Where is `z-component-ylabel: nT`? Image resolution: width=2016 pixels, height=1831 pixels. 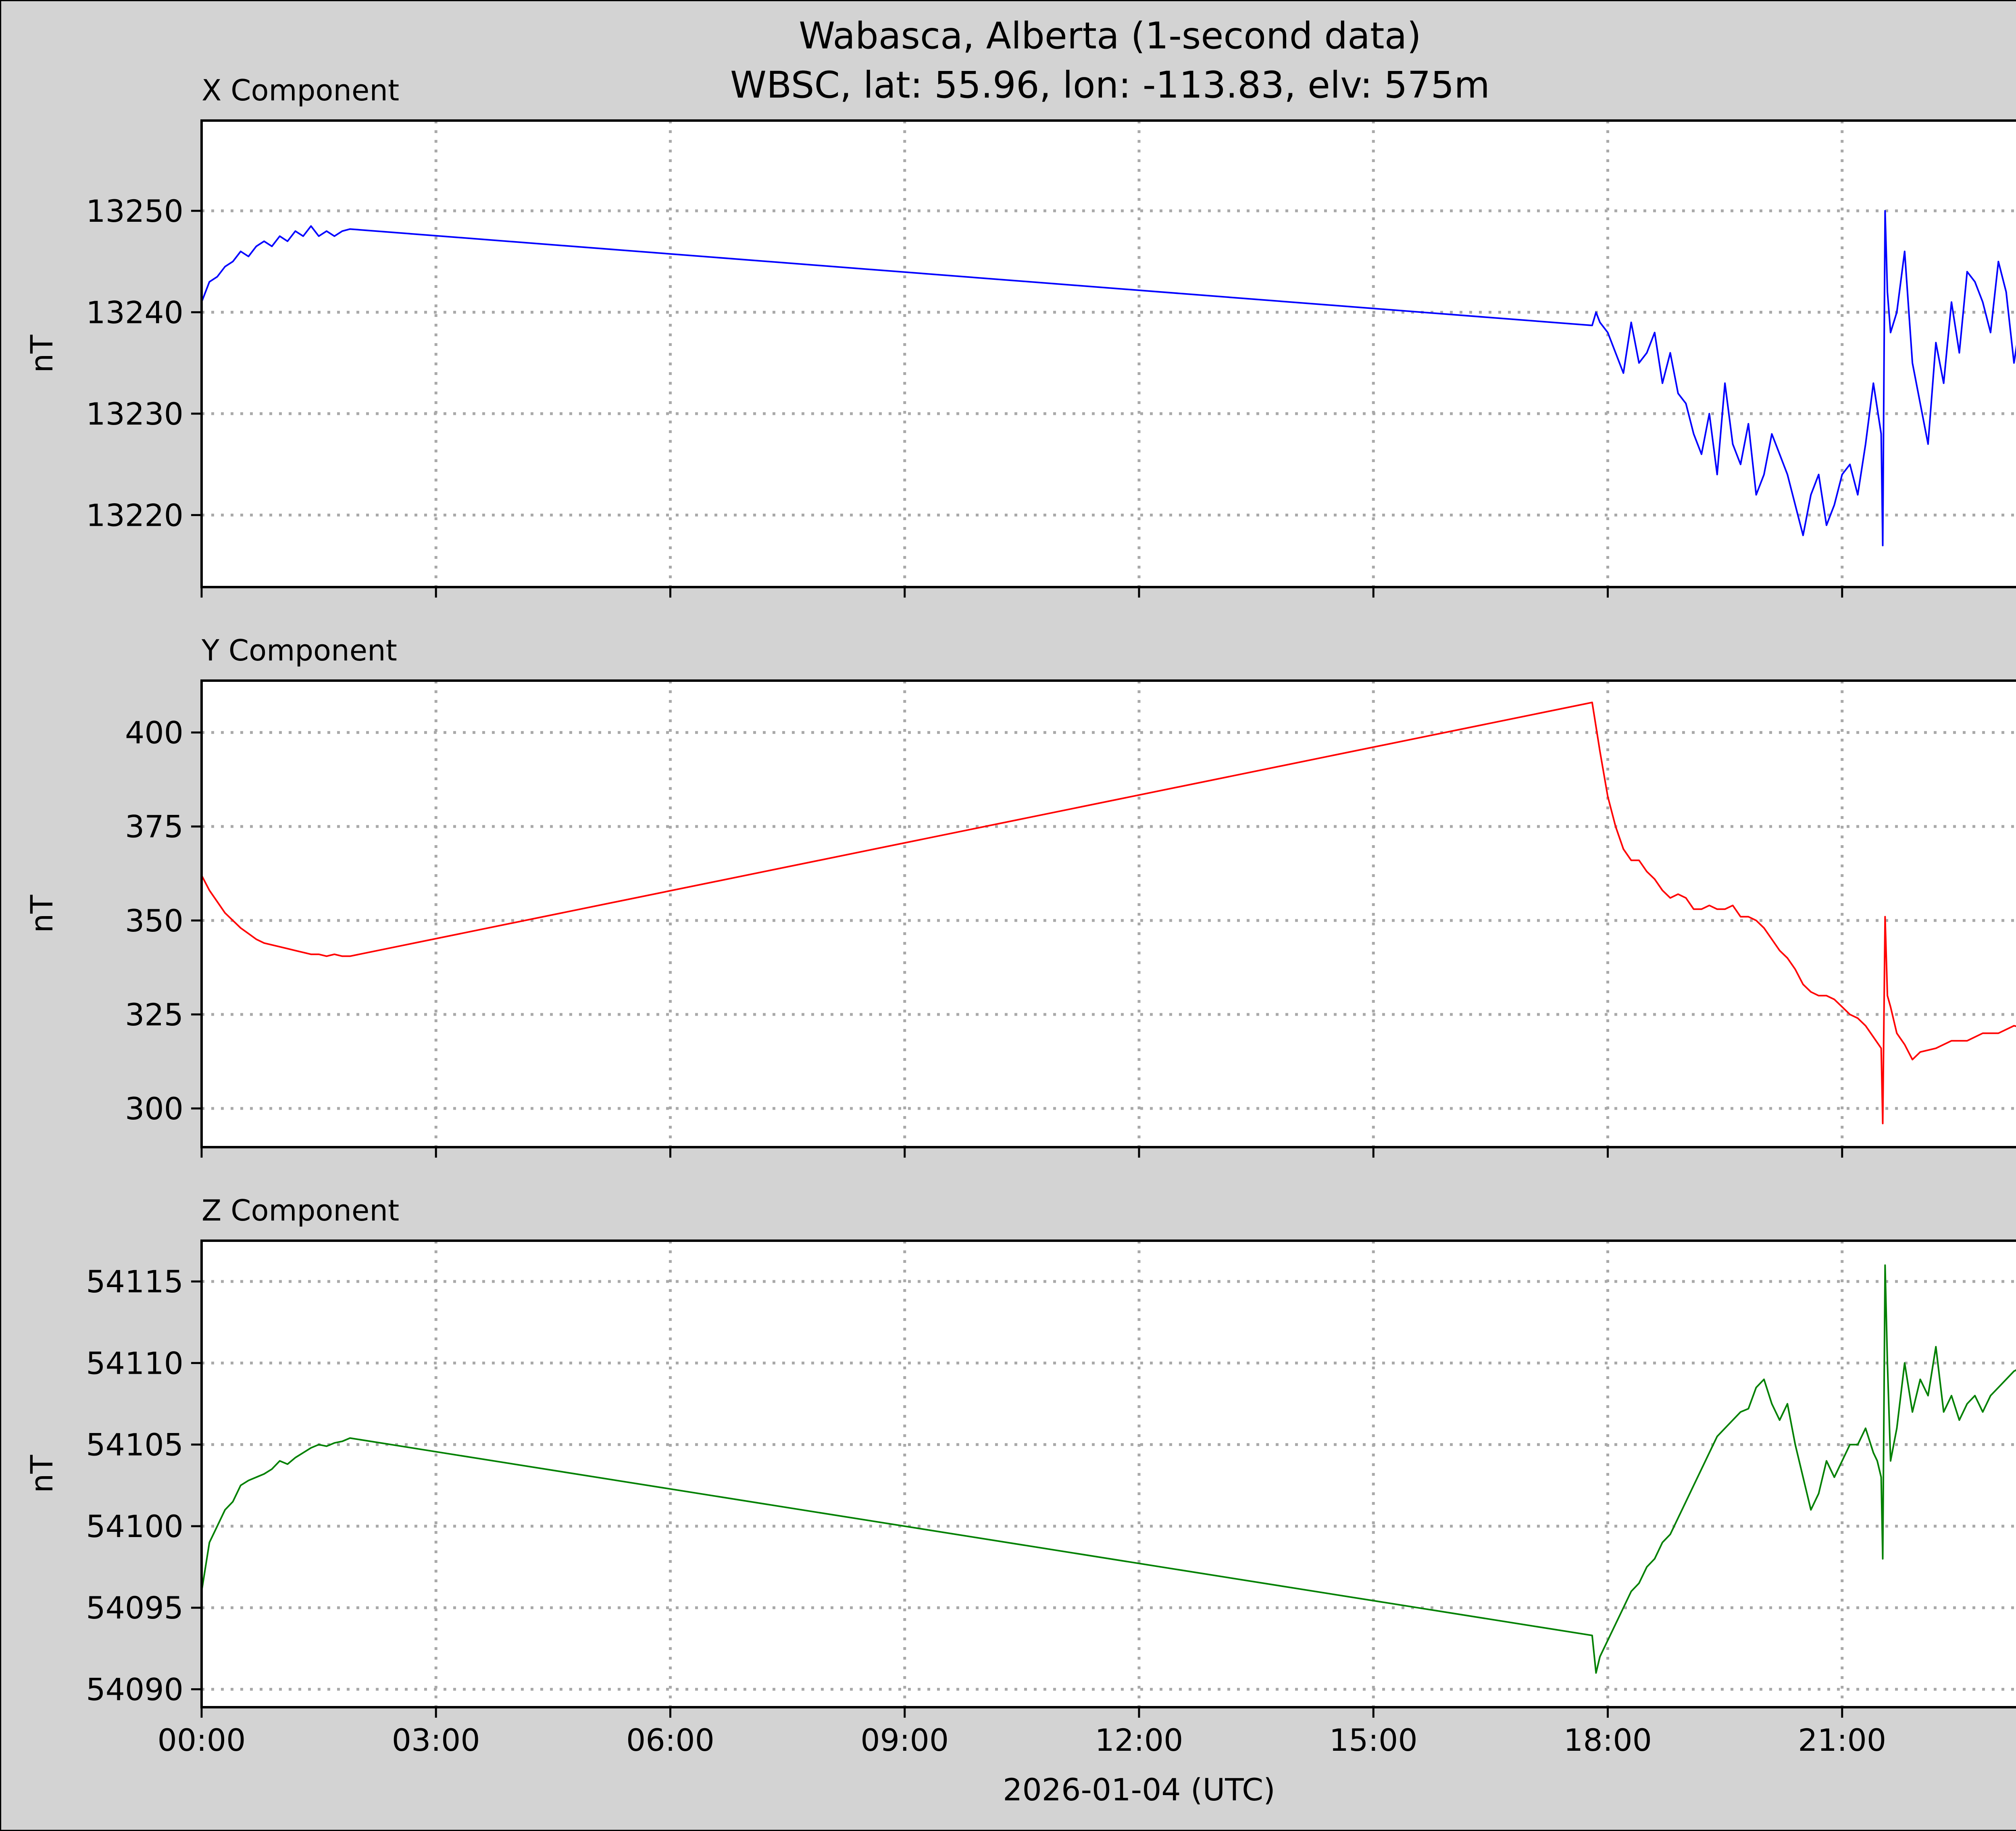
z-component-ylabel: nT is located at coordinates (42, 1474).